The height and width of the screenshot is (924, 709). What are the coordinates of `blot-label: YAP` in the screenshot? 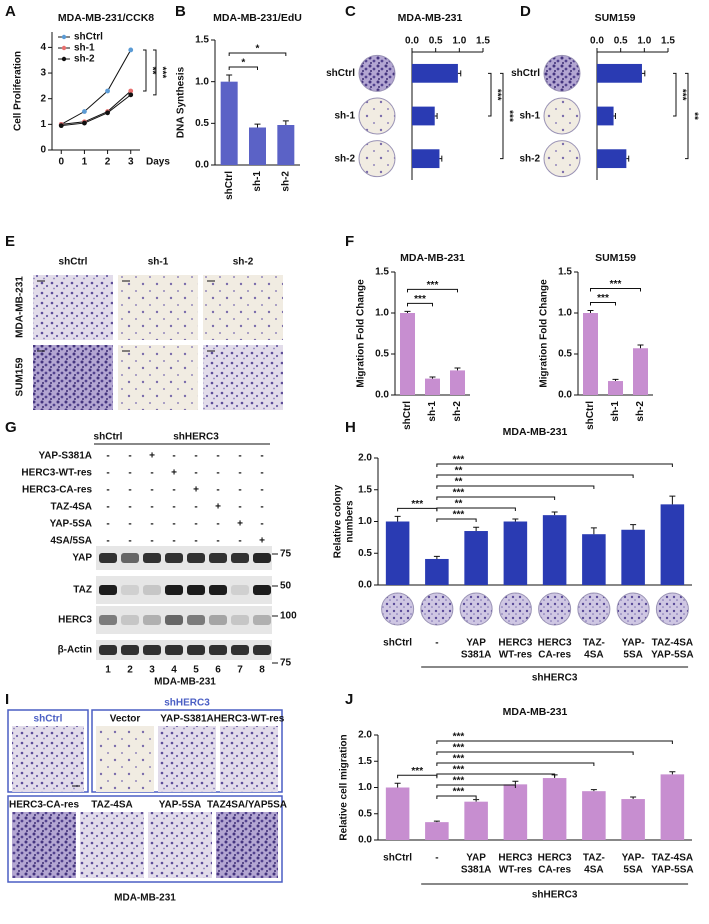 It's located at (82, 558).